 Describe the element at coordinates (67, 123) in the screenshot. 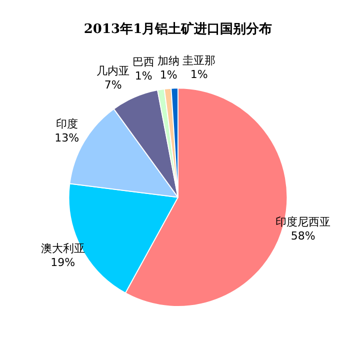

I see `slice-label: 印度` at that location.